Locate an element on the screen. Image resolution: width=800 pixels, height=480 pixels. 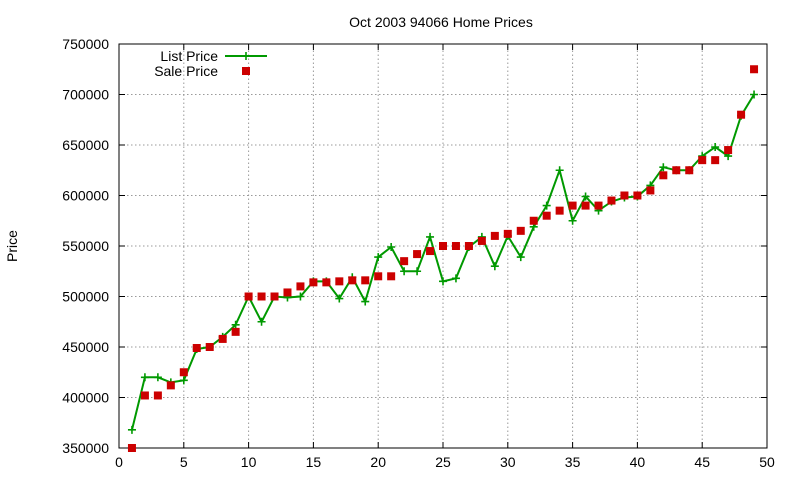
x-tick-label: 20 is located at coordinates (378, 462).